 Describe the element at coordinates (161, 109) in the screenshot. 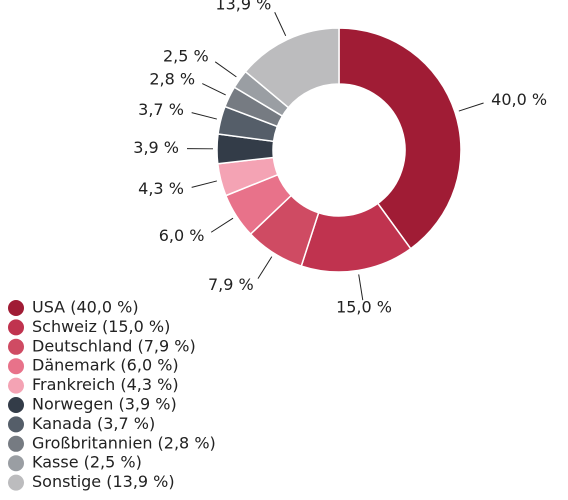

I see `slice-label: 3,7 %` at that location.